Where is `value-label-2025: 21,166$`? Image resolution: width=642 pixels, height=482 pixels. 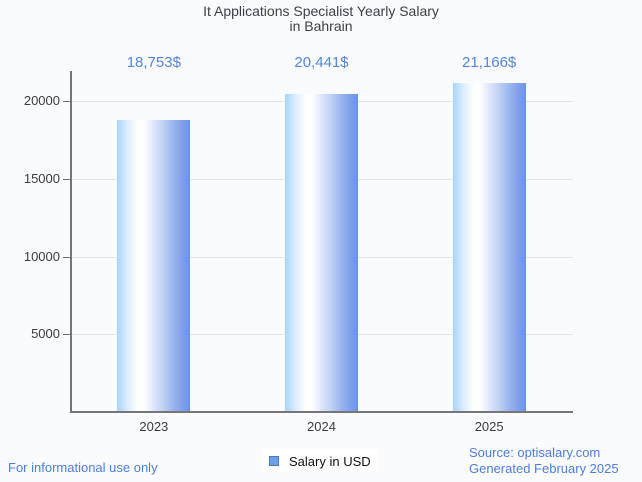 value-label-2025: 21,166$ is located at coordinates (489, 62).